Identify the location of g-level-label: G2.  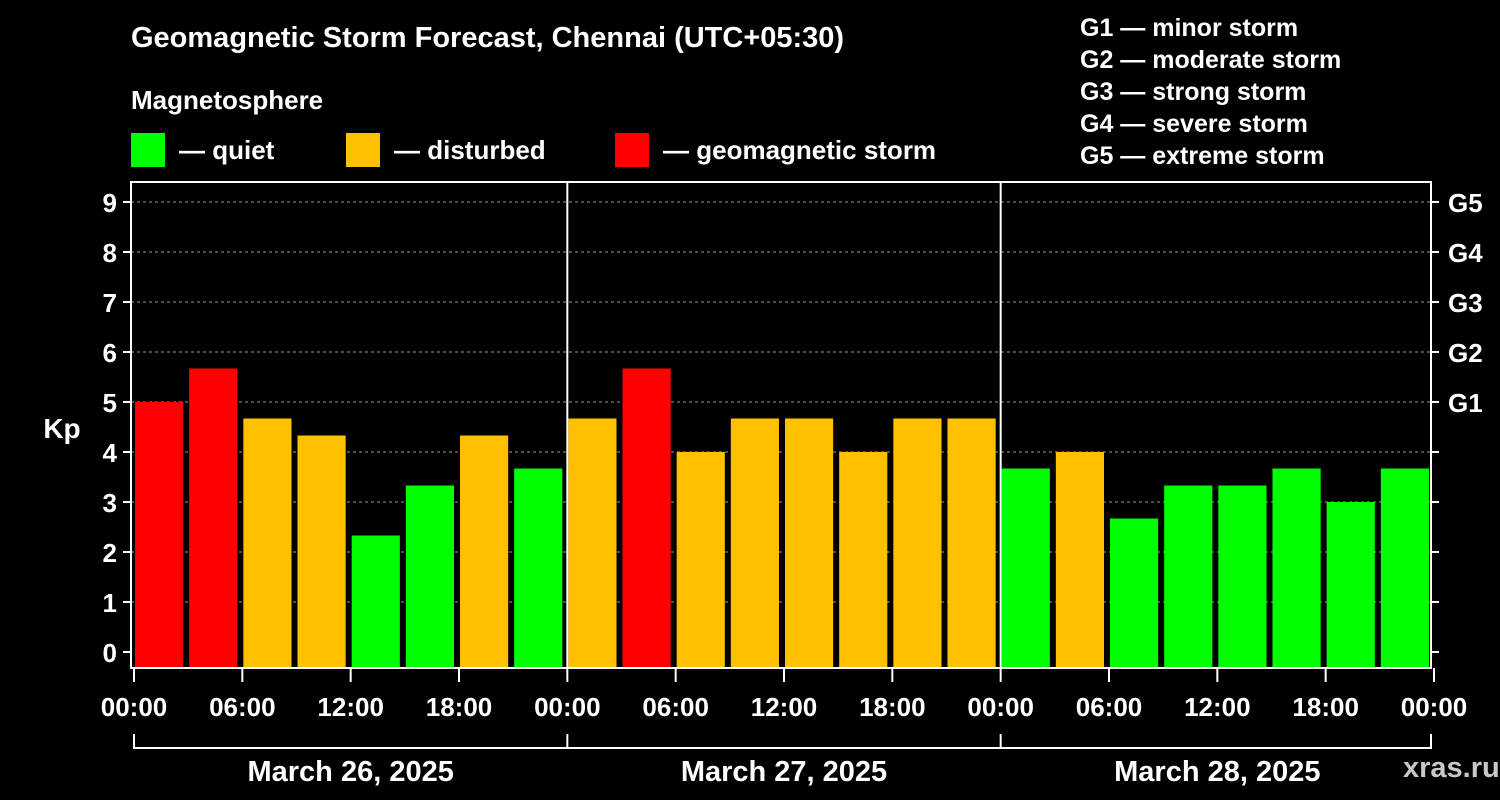
(1465, 353).